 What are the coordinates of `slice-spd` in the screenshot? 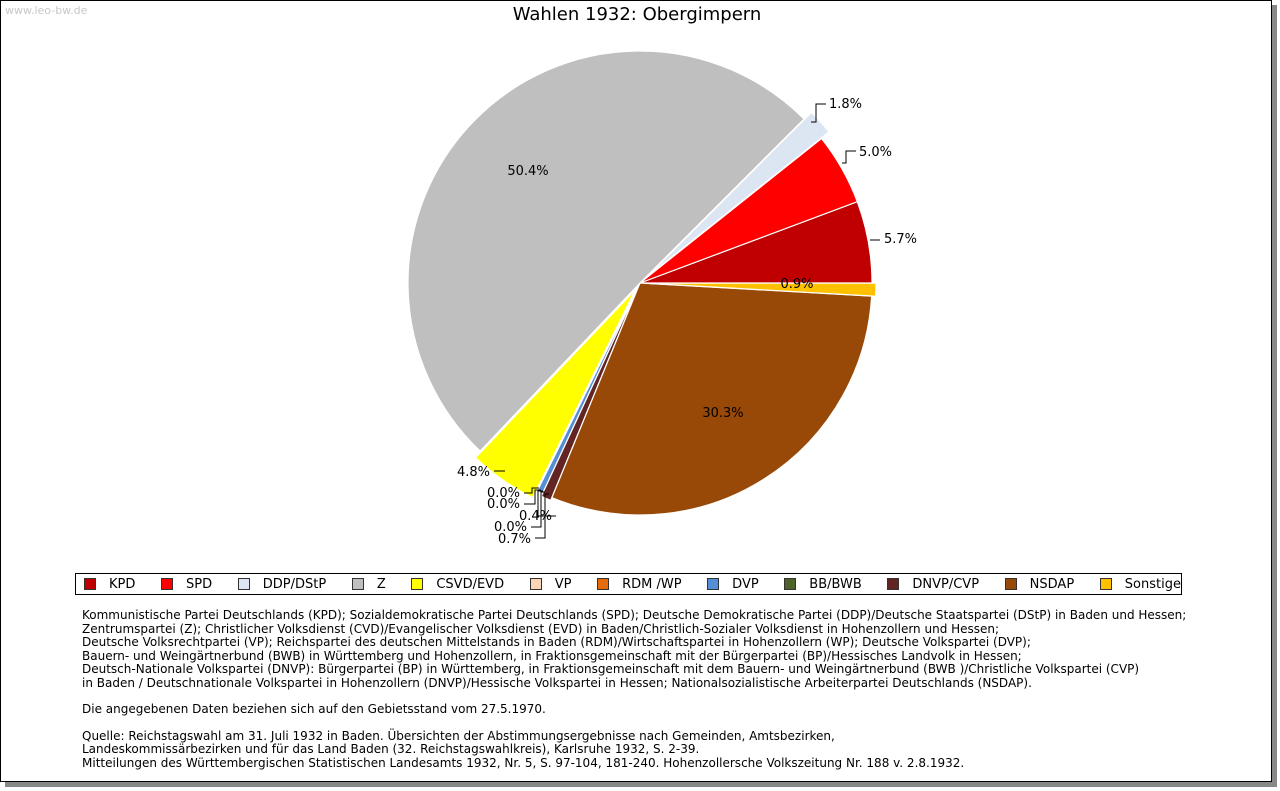 It's located at (749, 210).